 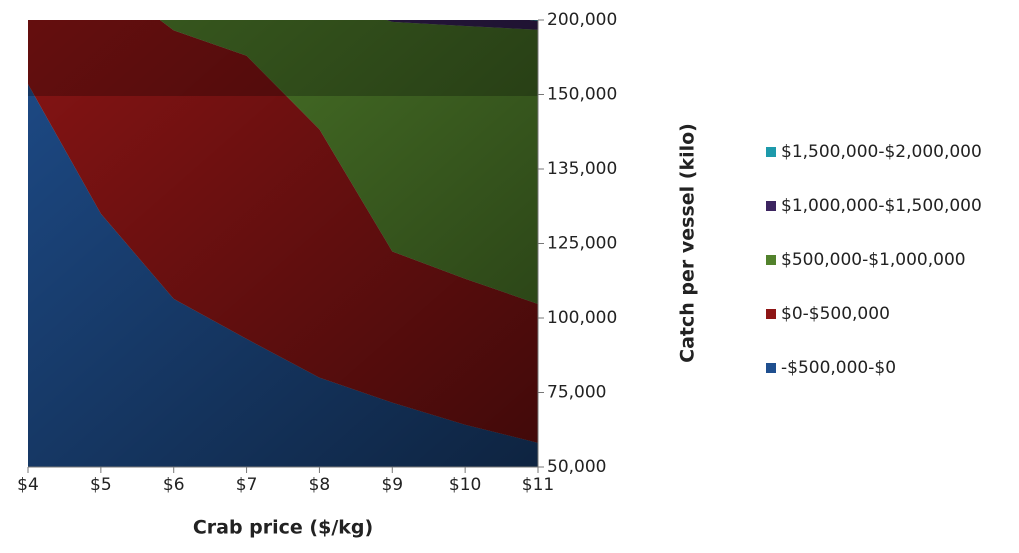 I want to click on x-tick-label: $10, so click(x=465, y=485).